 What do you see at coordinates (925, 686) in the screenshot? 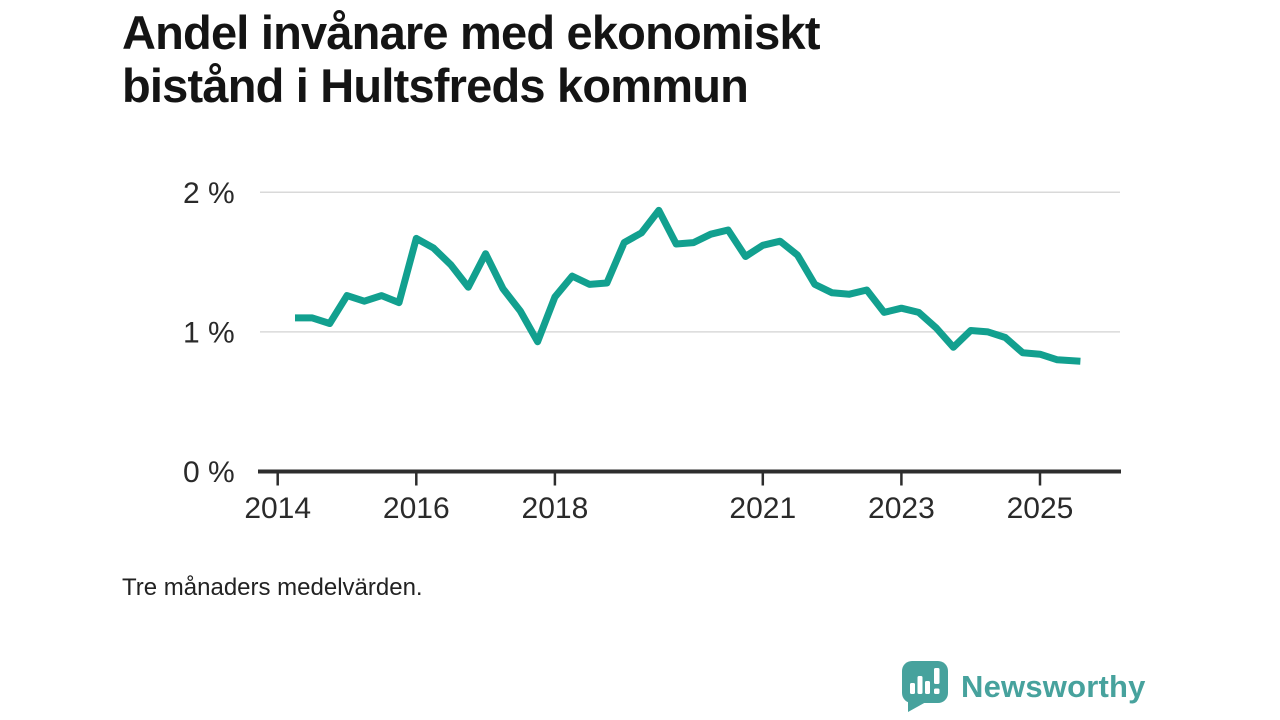
I see `newsworthy-icon` at bounding box center [925, 686].